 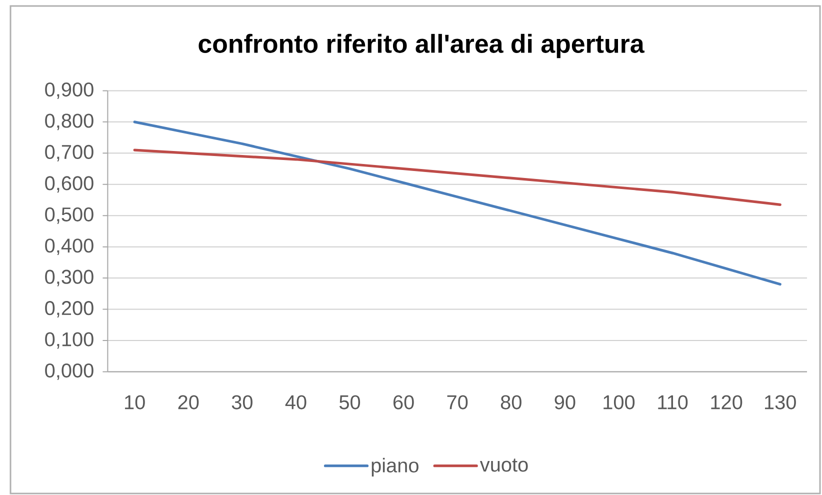 I want to click on x-tick-label: 60, so click(x=403, y=402).